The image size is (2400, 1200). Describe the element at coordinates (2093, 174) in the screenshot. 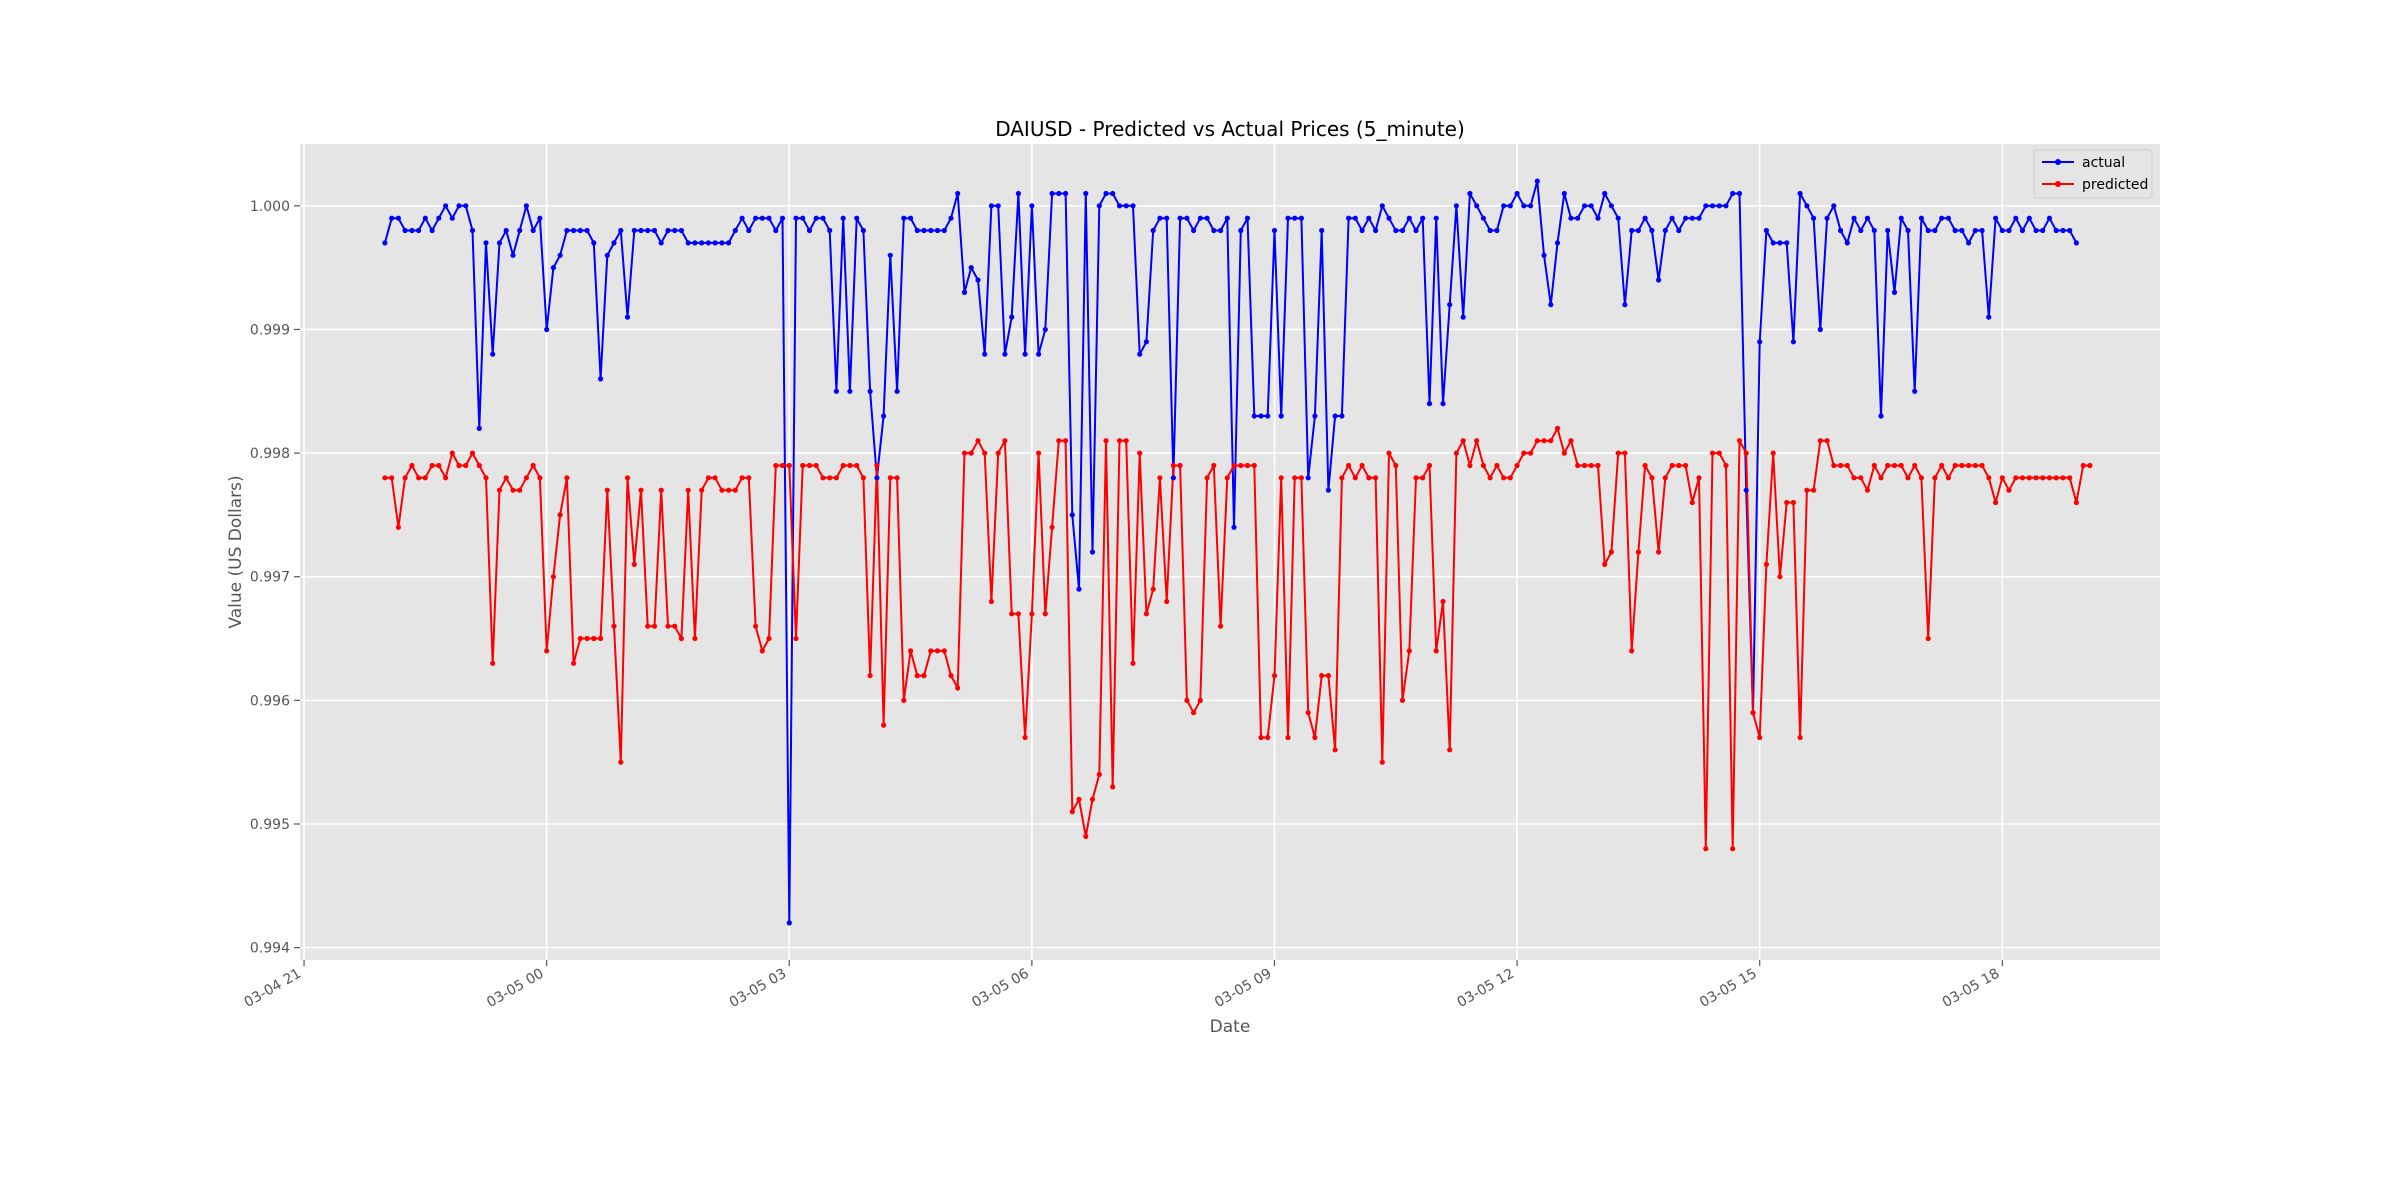

I see `legend: actual predicted` at that location.